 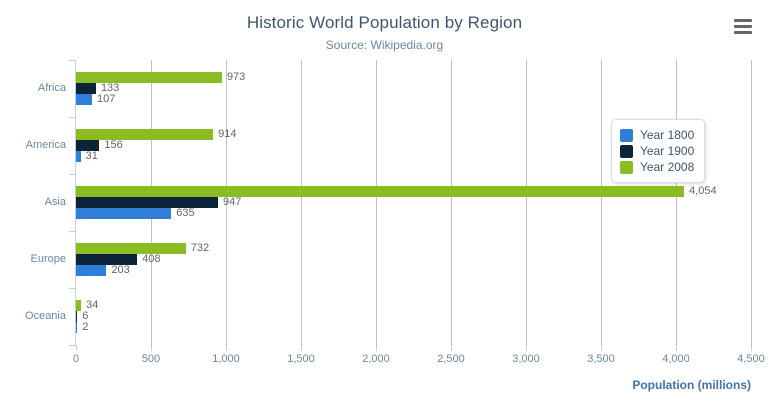 I want to click on x-axis-title: Population (millions), so click(x=691, y=385).